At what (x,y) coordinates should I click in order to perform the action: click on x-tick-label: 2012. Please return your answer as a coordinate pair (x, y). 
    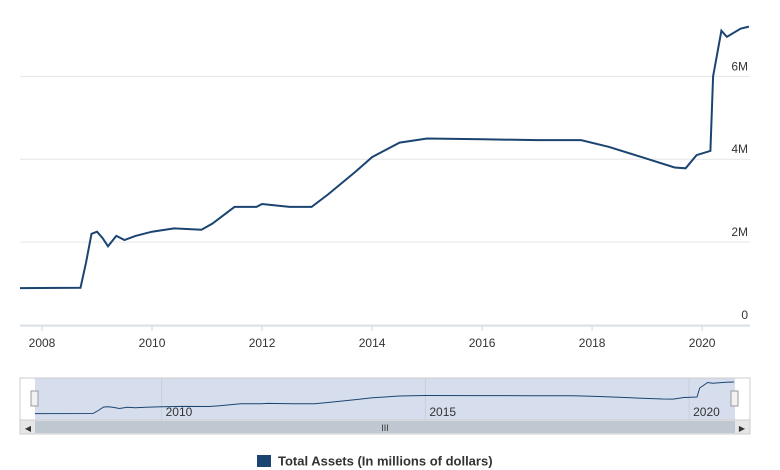
    Looking at the image, I should click on (262, 343).